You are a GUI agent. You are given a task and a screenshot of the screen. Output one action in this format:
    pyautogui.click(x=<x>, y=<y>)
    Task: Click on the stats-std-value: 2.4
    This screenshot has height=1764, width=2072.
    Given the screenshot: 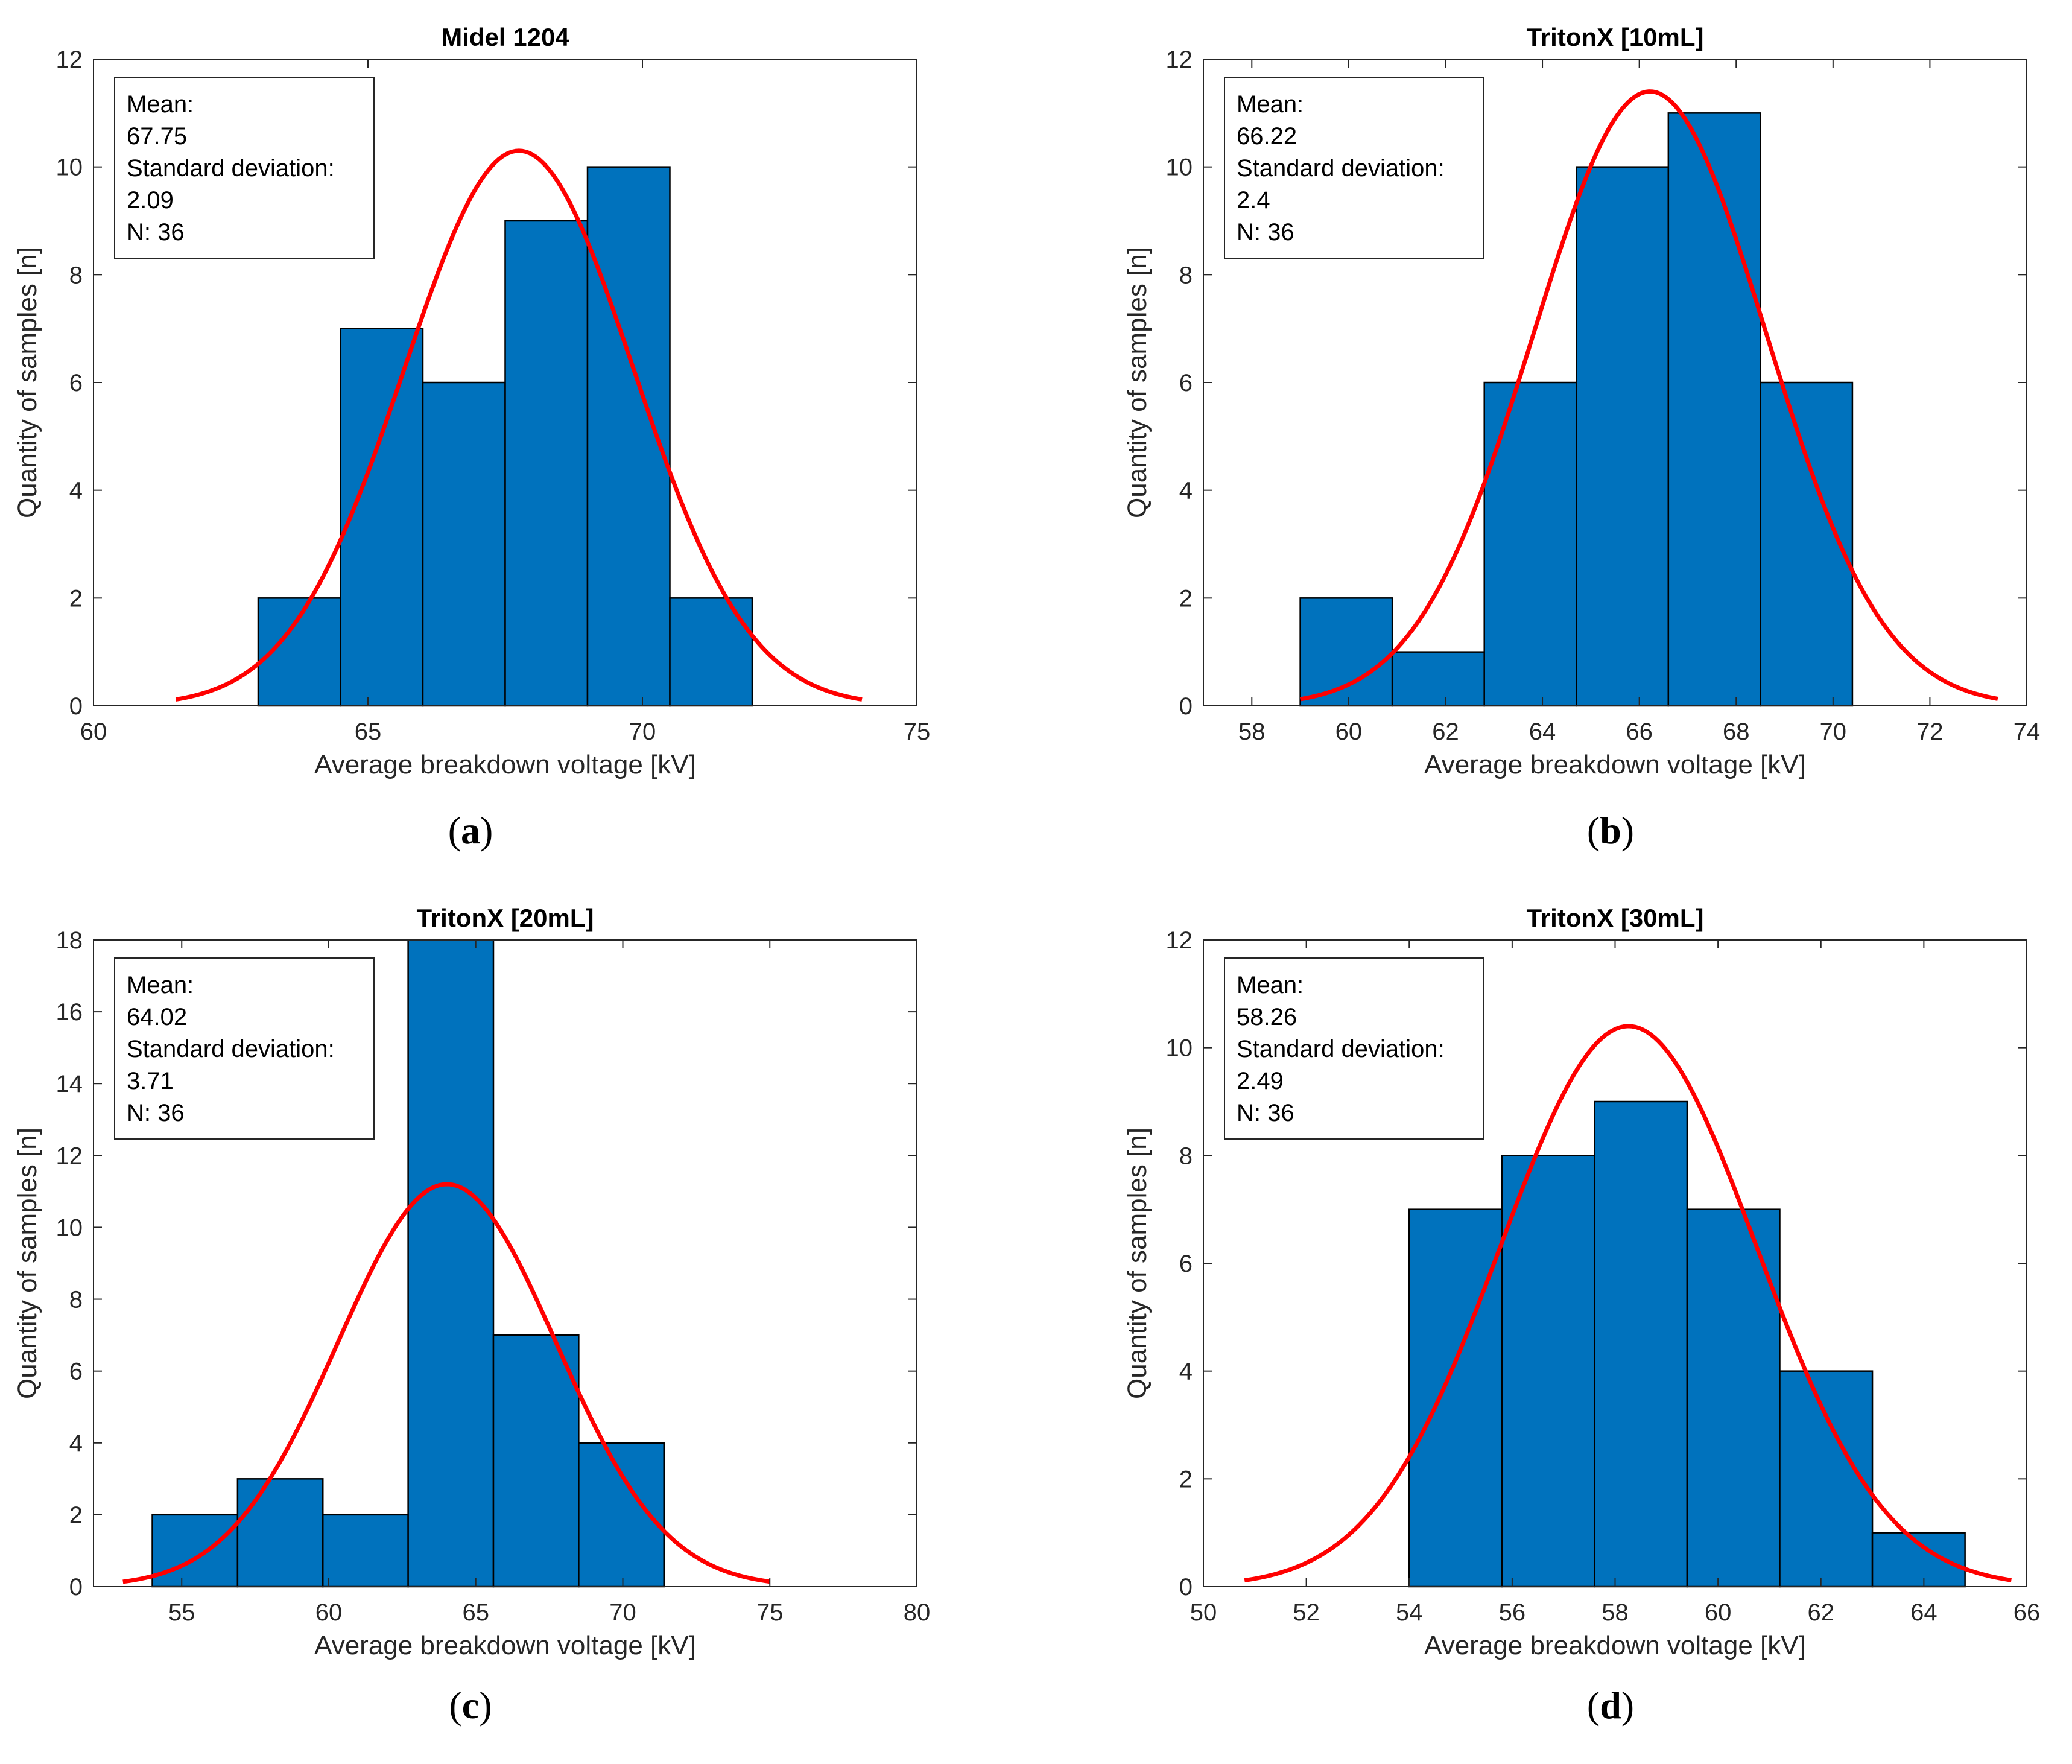 What is the action you would take?
    pyautogui.click(x=1254, y=200)
    